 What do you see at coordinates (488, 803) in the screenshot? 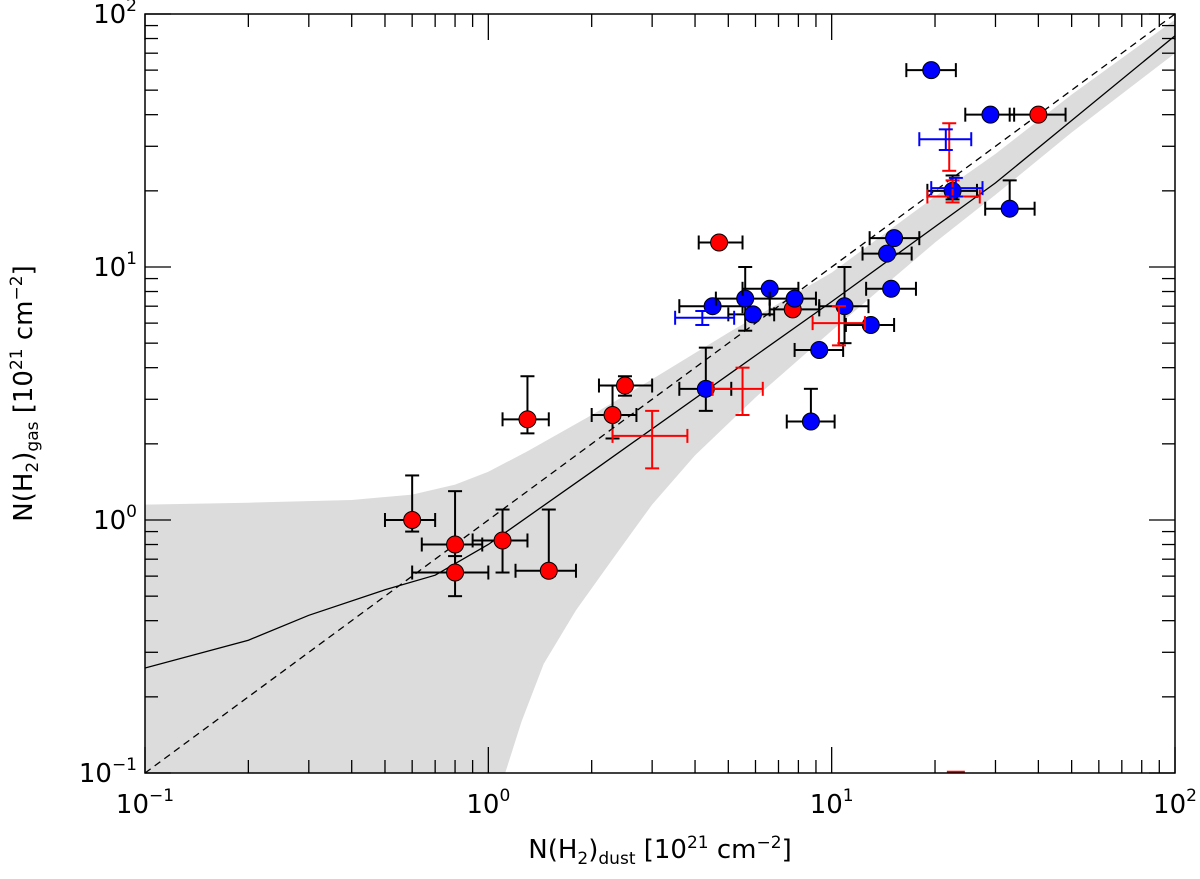
I see `x-tick-label: 10⁰` at bounding box center [488, 803].